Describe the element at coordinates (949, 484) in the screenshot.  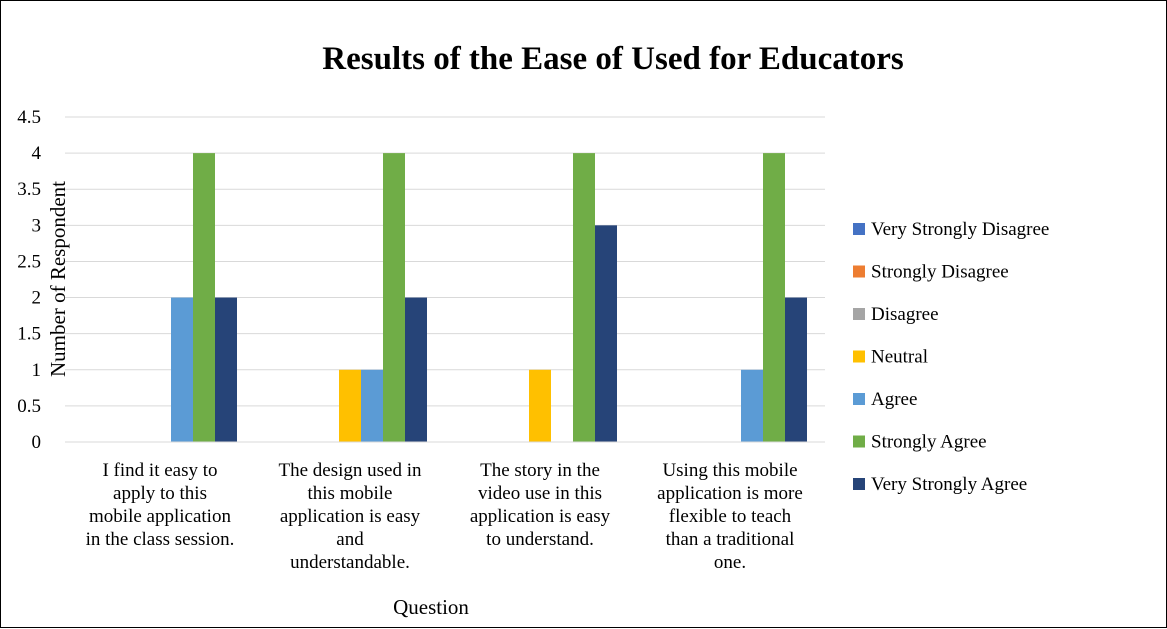
I see `legend-label: Very Strongly Agree` at that location.